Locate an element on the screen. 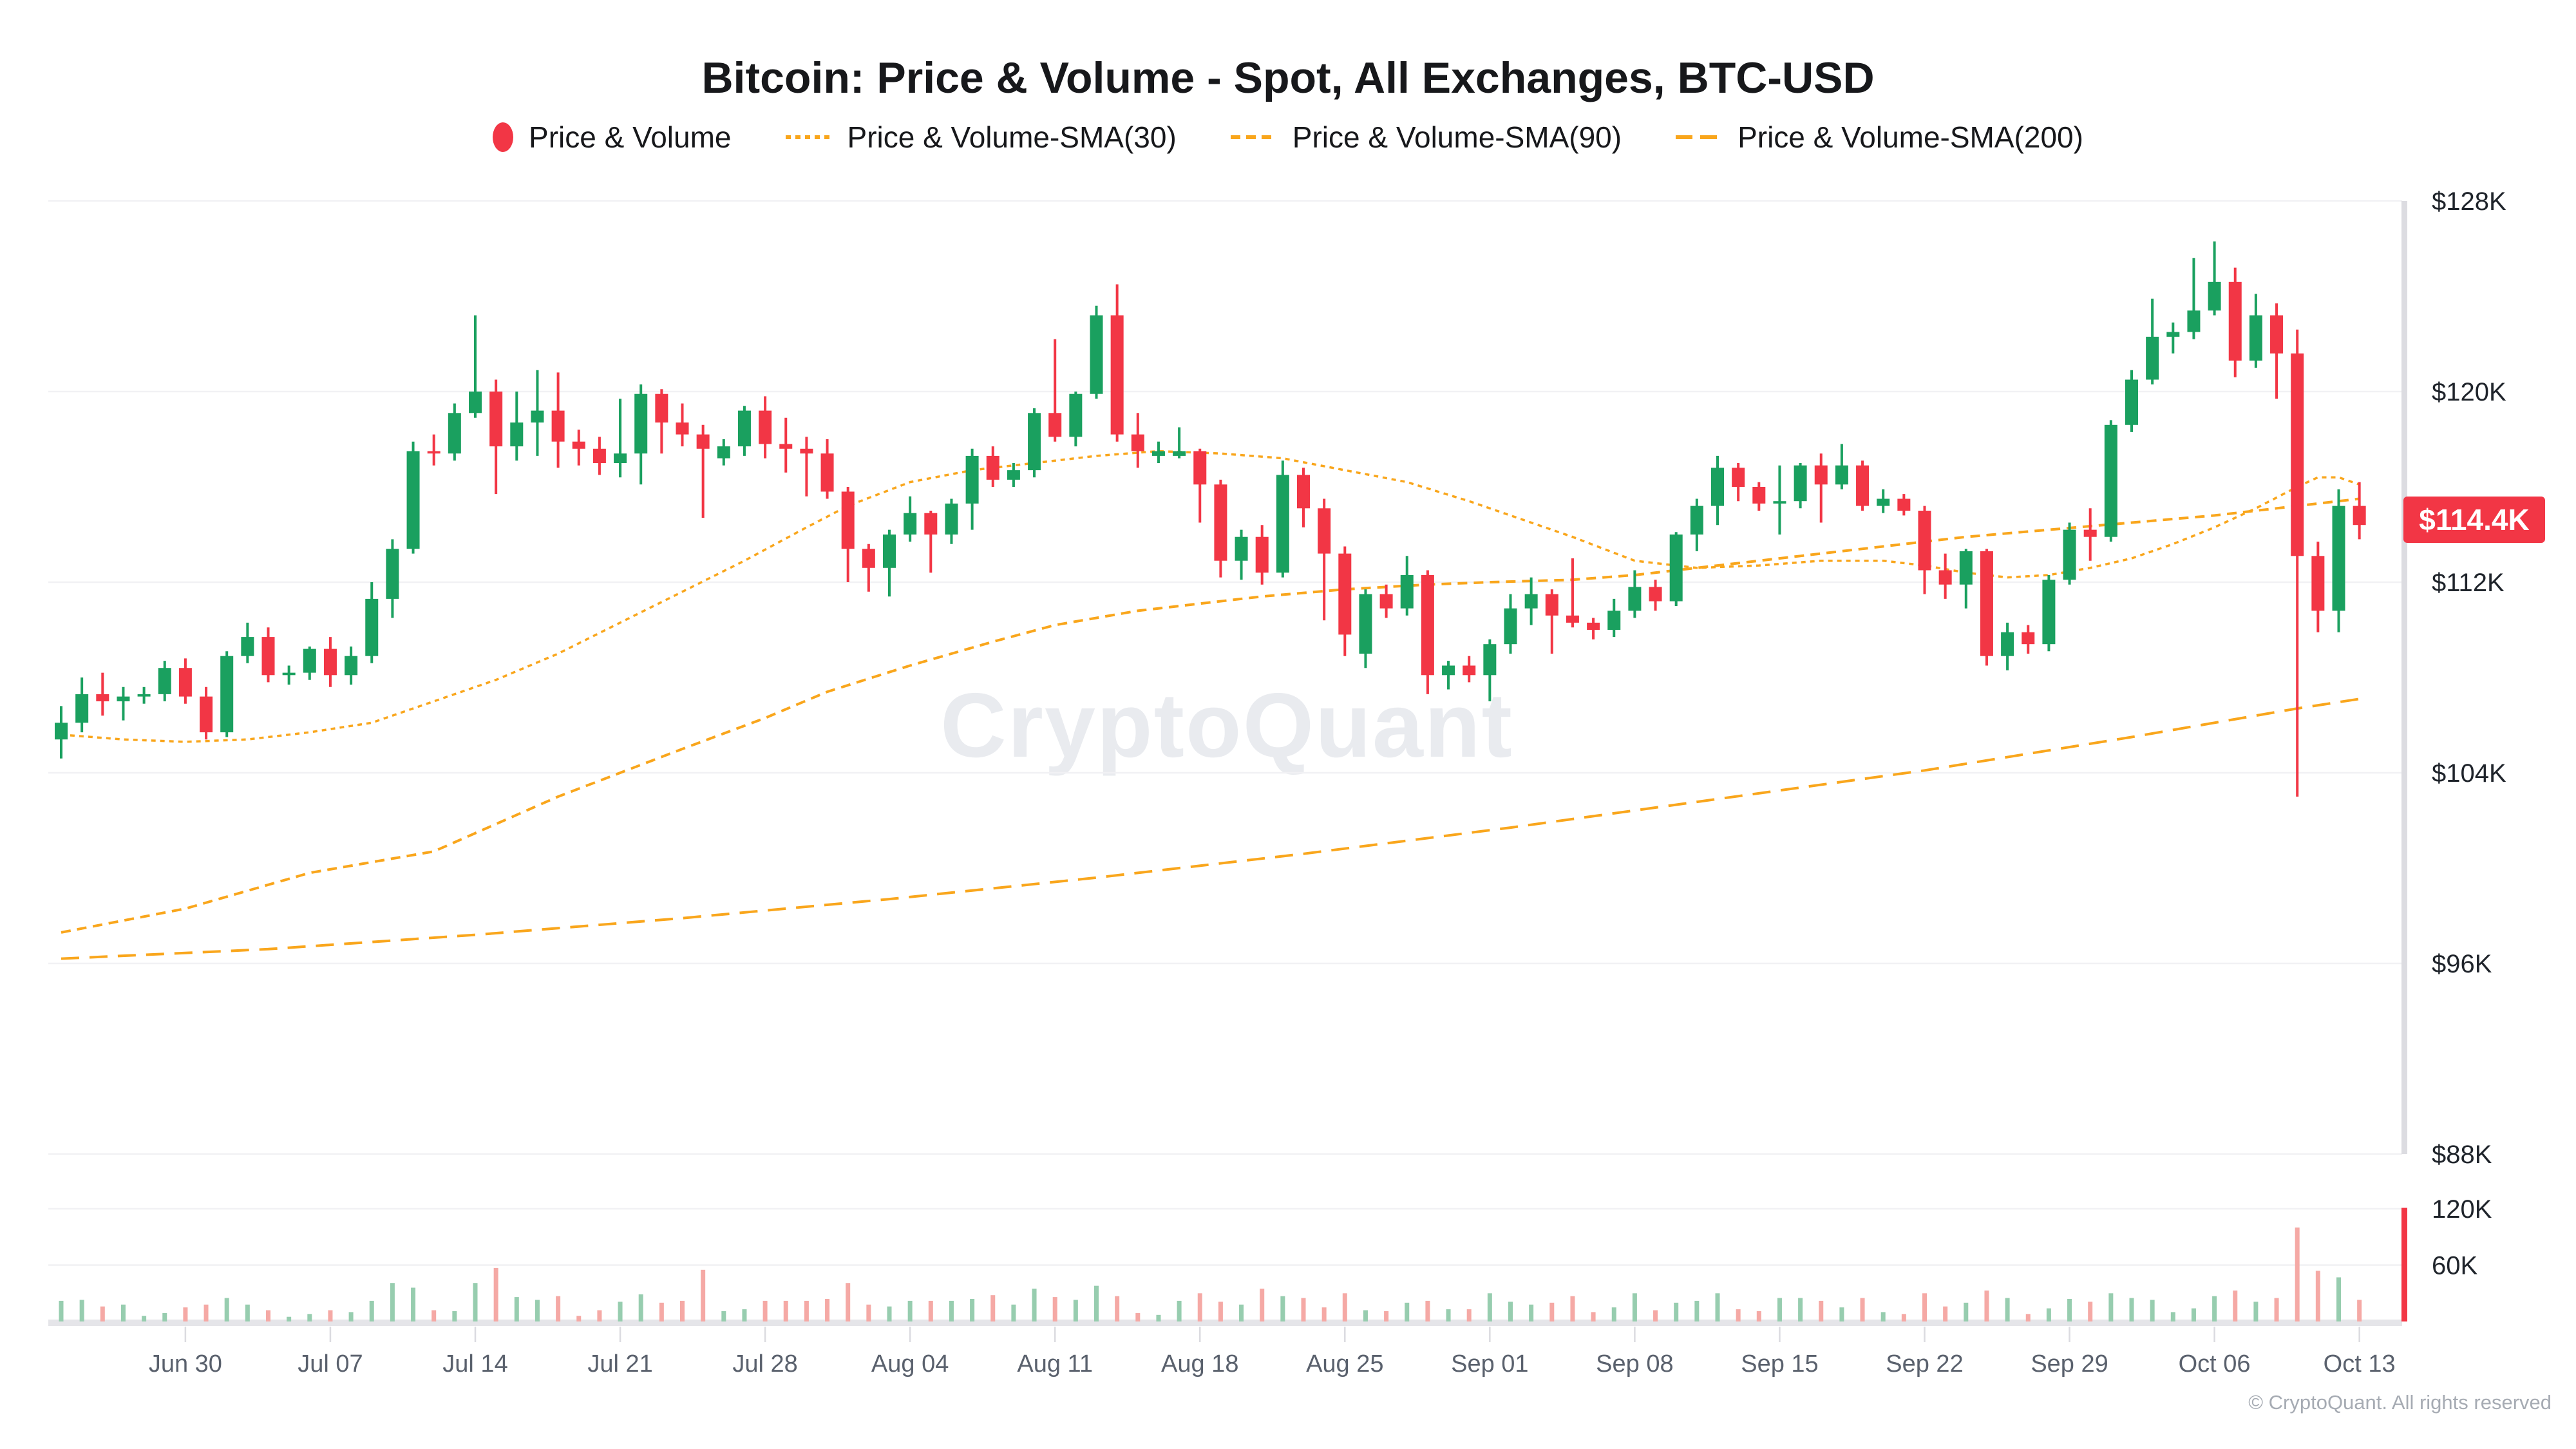  legend-item-sma30: Price & Volume-SMA(30) is located at coordinates (981, 137).